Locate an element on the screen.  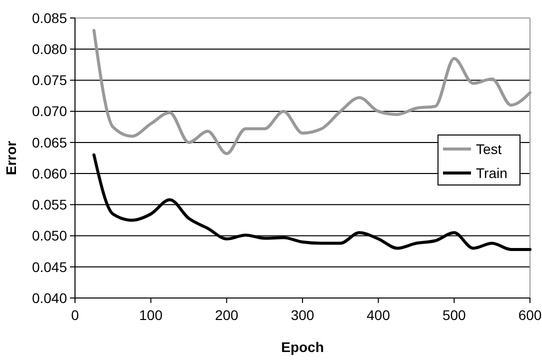
y-tick-label: 0.055 is located at coordinates (50, 204).